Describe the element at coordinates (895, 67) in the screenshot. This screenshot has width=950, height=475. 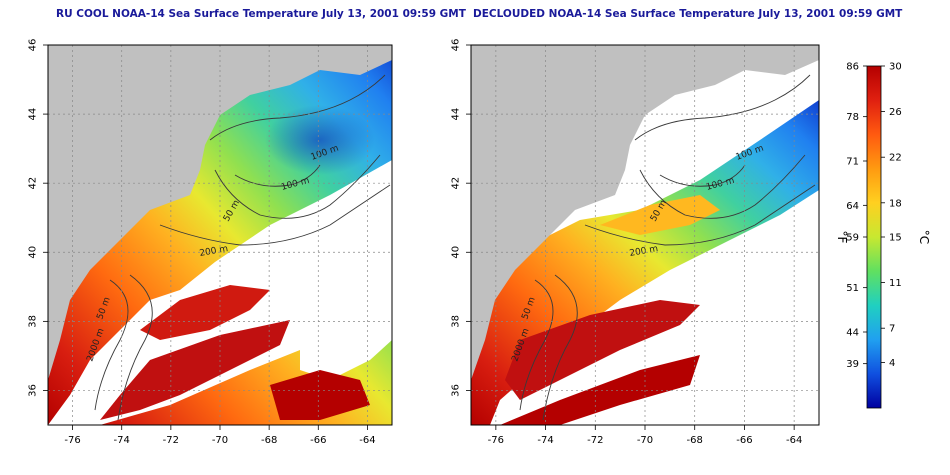
I see `celsius-tick-label: 30` at that location.